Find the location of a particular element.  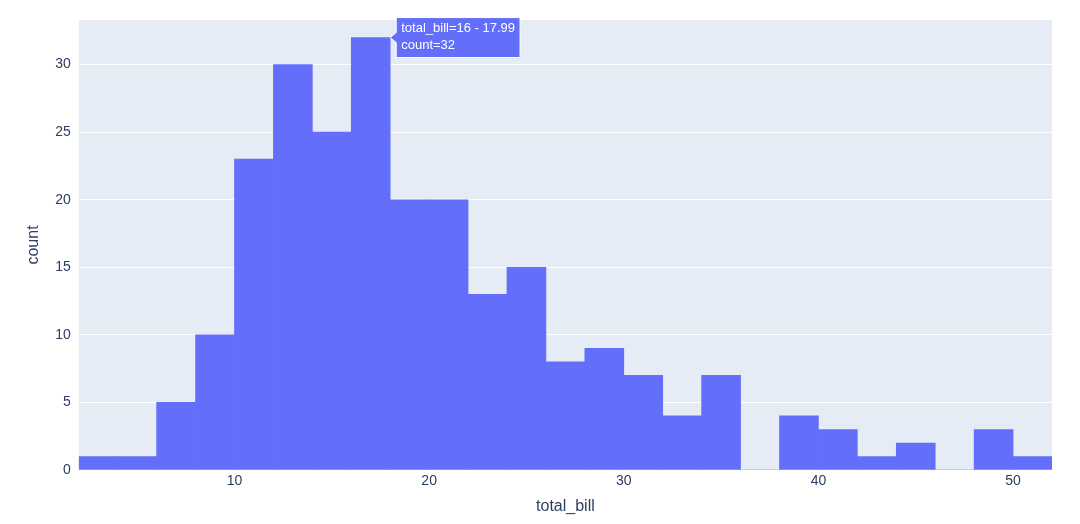

y-tick-label: 15 is located at coordinates (63, 266).